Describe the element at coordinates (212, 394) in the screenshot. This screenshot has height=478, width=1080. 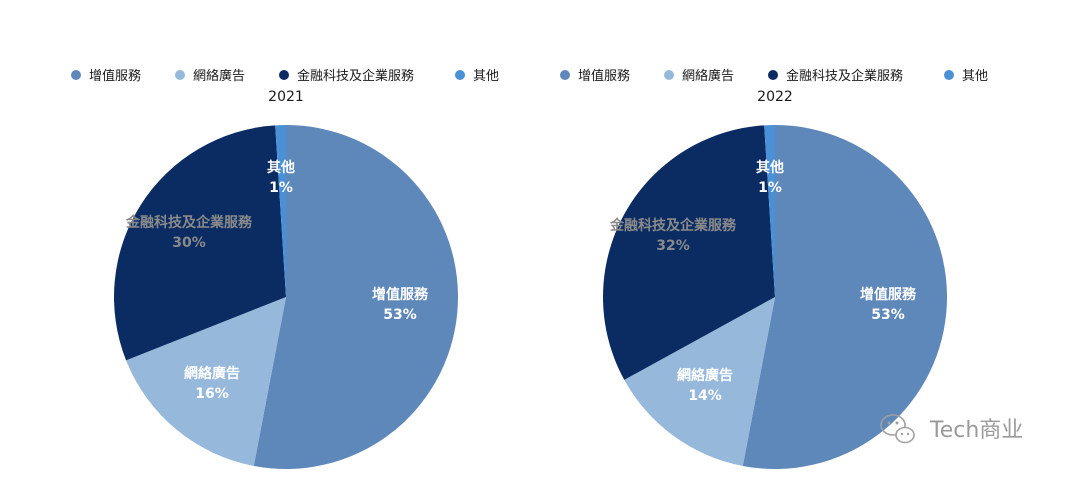
I see `slice-label-value: 16%` at that location.